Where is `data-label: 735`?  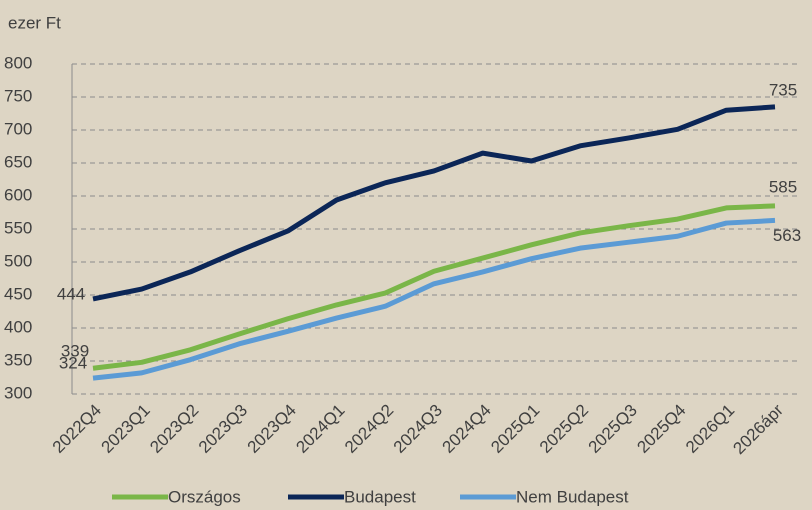 data-label: 735 is located at coordinates (783, 89).